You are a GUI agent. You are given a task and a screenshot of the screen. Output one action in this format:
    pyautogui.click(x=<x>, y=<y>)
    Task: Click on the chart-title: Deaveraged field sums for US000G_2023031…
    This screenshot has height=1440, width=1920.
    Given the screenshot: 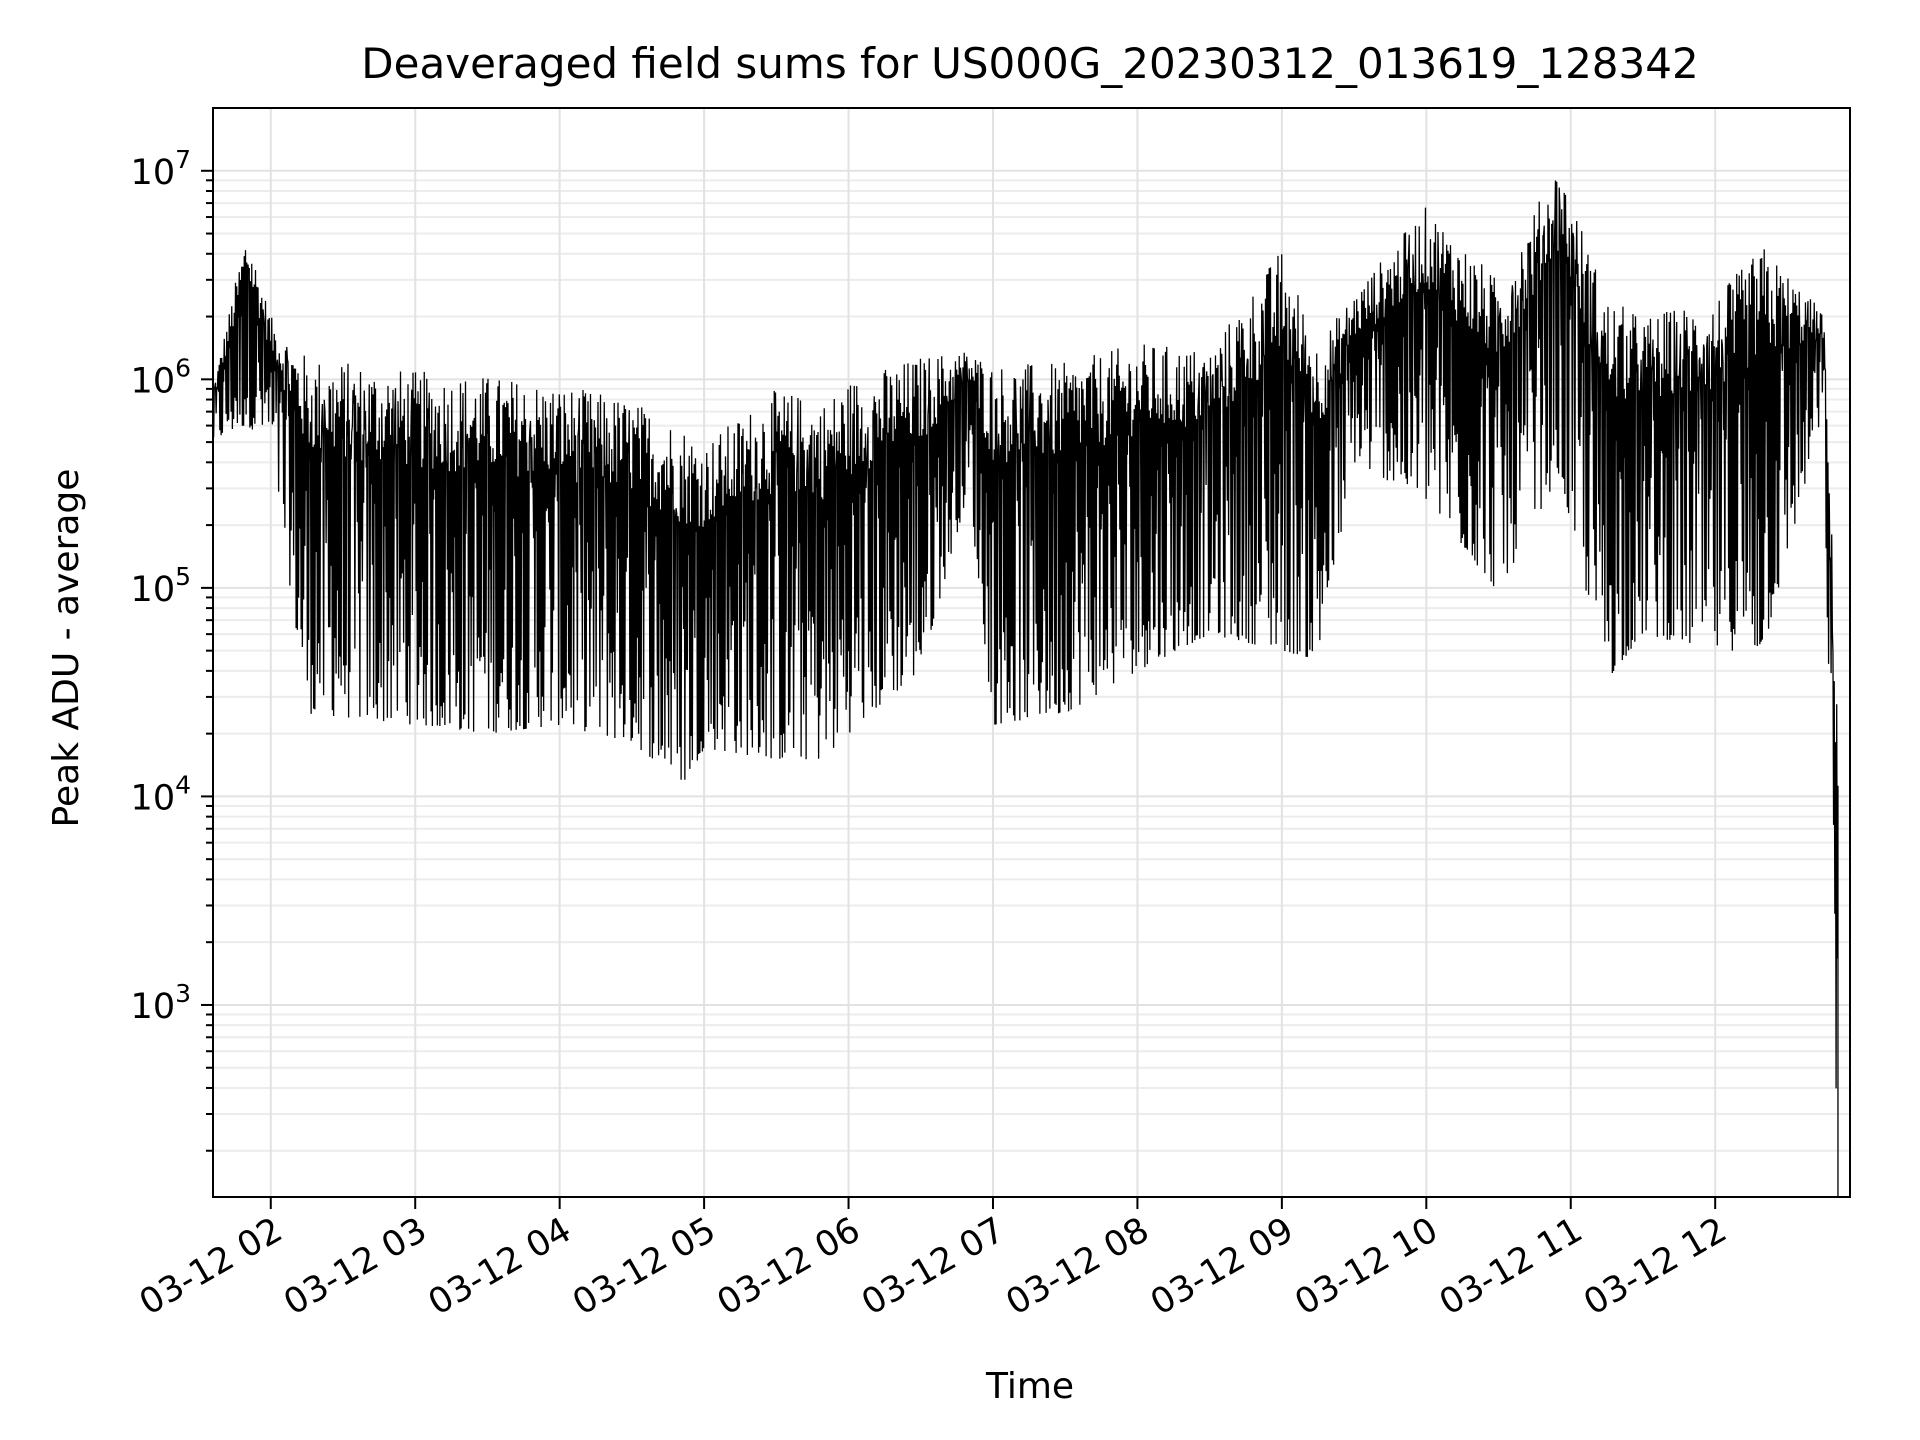 What is the action you would take?
    pyautogui.click(x=1029, y=63)
    